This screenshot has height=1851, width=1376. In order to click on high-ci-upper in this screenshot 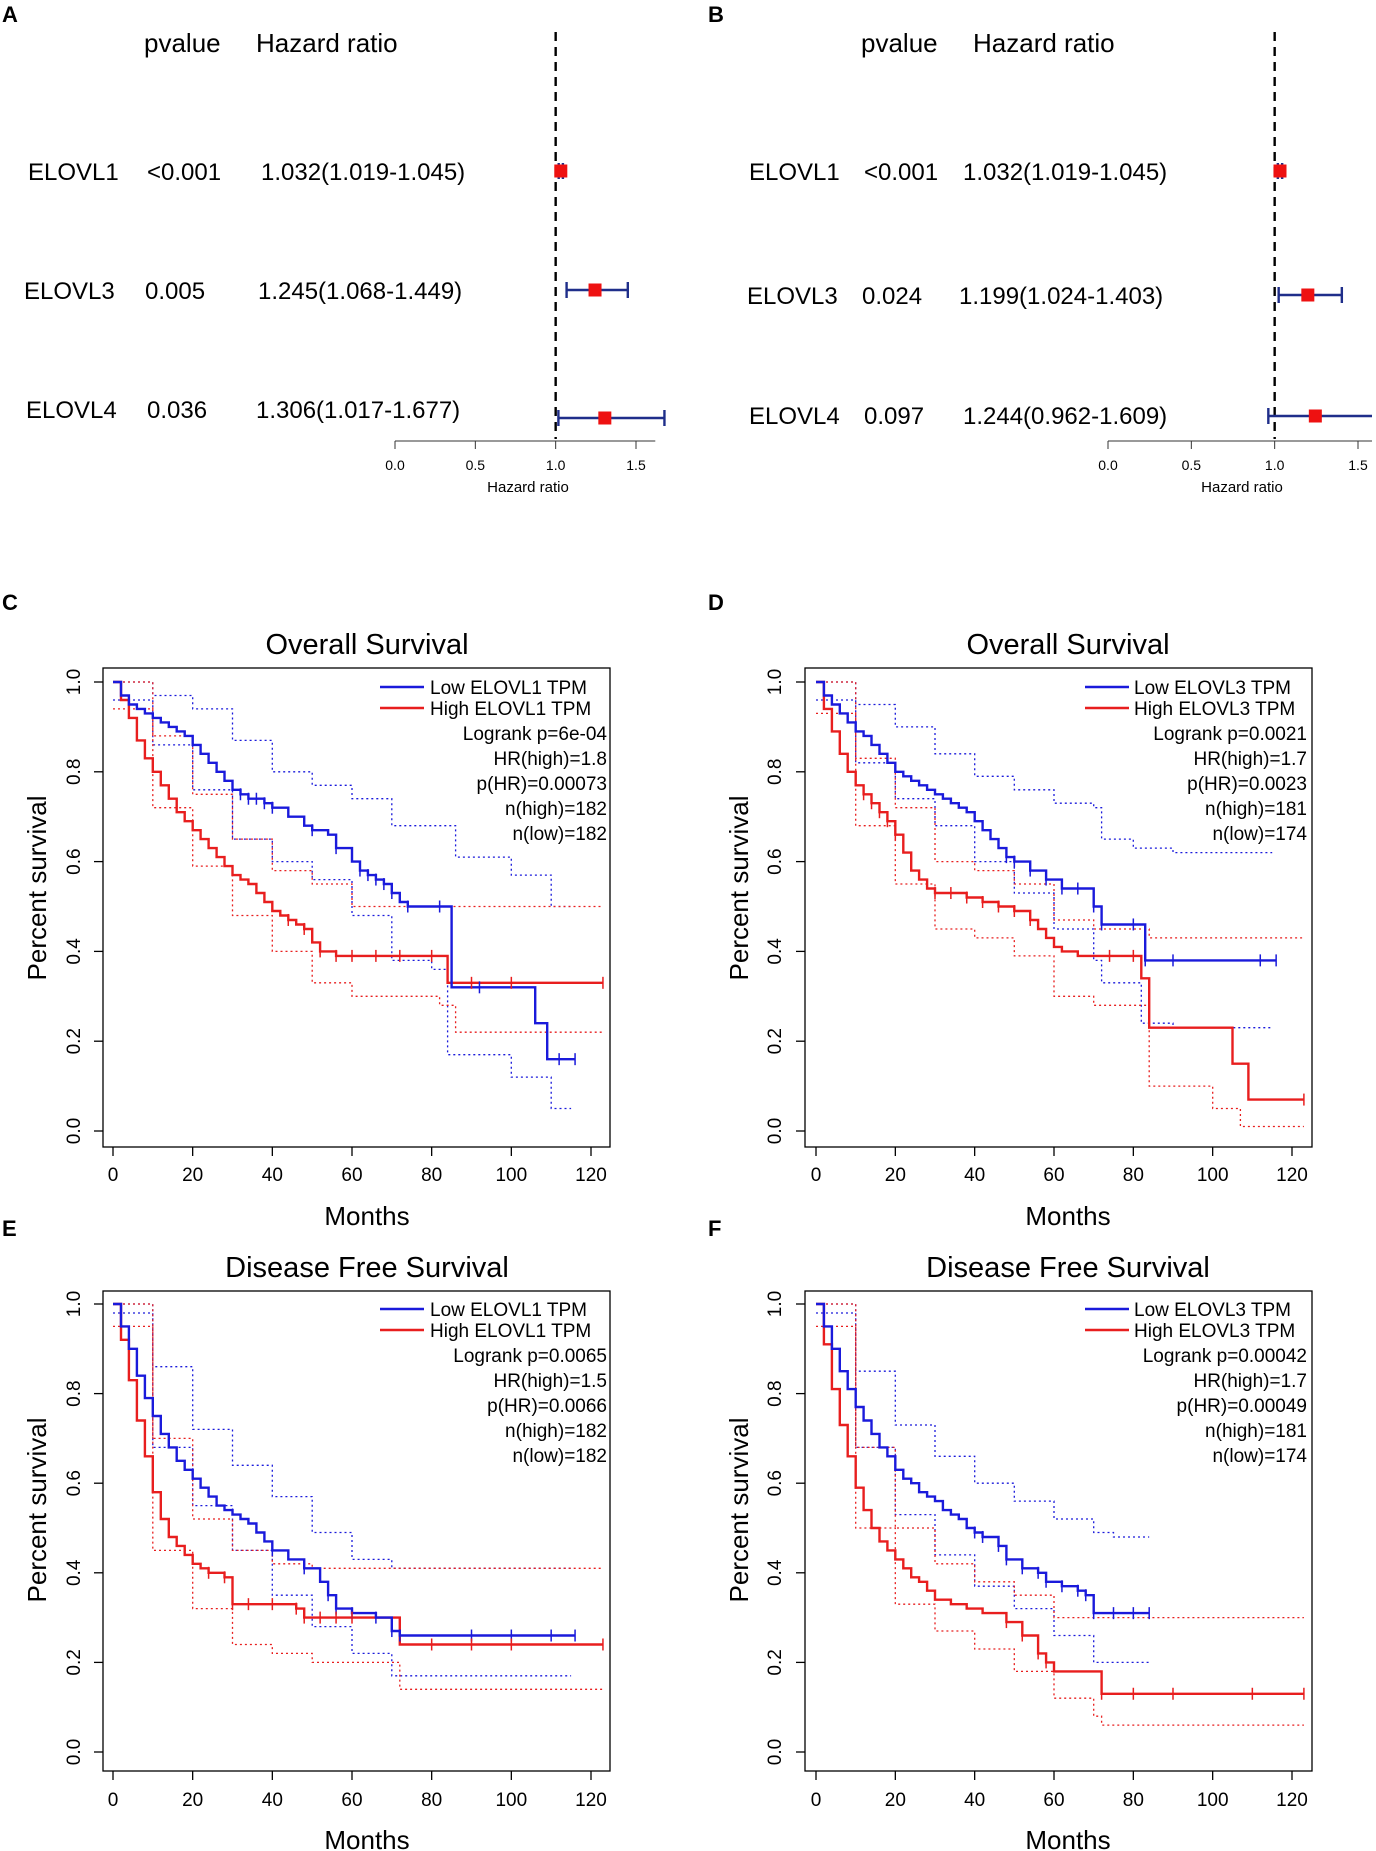, I will do `click(1060, 810)`.